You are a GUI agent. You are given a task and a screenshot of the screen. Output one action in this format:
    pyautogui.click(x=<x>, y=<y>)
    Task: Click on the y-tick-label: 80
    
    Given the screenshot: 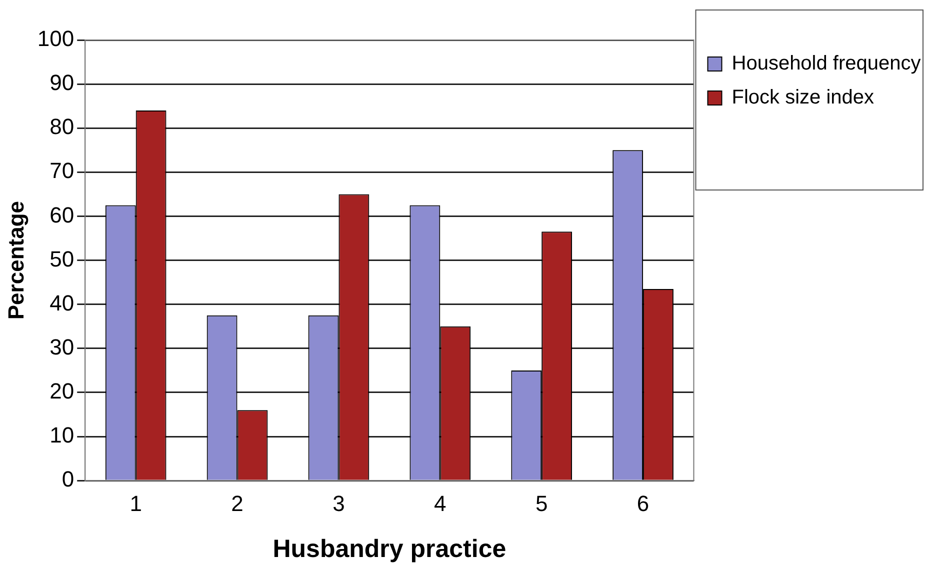 What is the action you would take?
    pyautogui.click(x=62, y=127)
    